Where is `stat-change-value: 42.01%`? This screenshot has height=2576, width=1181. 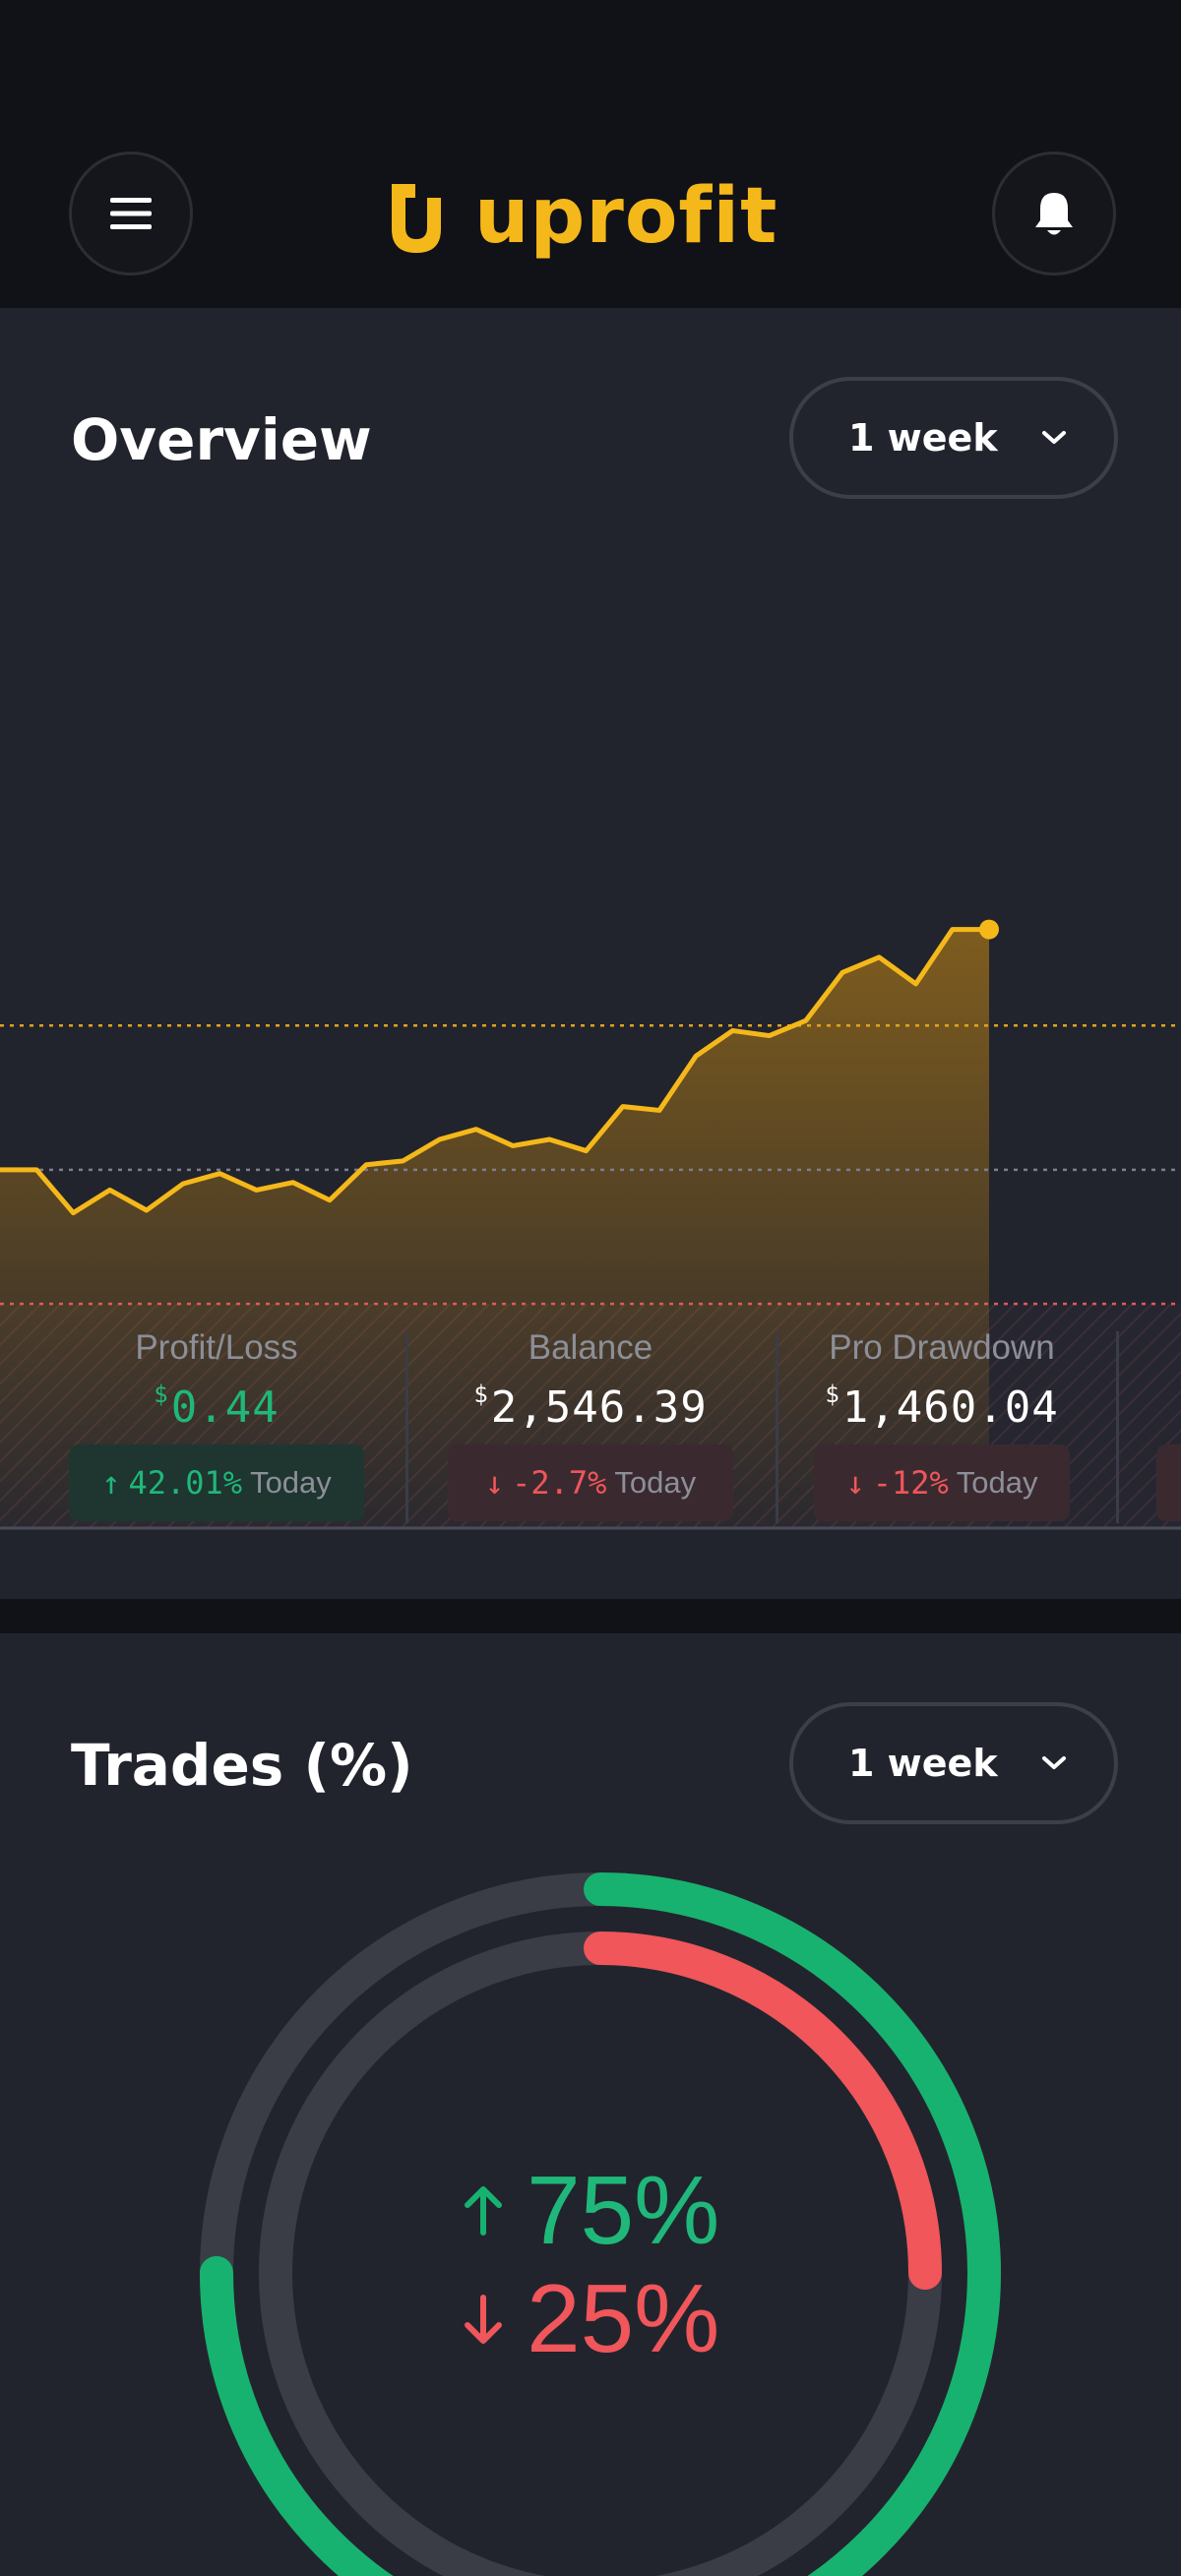 stat-change-value: 42.01% is located at coordinates (185, 1483).